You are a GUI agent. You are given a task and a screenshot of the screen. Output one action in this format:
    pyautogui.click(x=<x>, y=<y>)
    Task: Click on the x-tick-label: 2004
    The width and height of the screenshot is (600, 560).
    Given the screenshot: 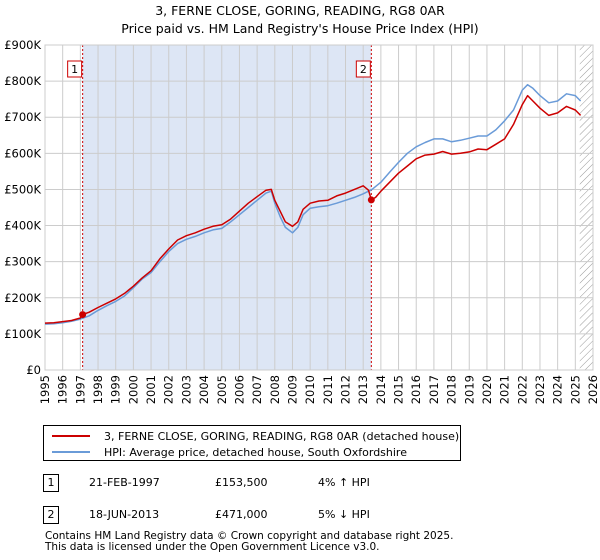 What is the action you would take?
    pyautogui.click(x=204, y=389)
    